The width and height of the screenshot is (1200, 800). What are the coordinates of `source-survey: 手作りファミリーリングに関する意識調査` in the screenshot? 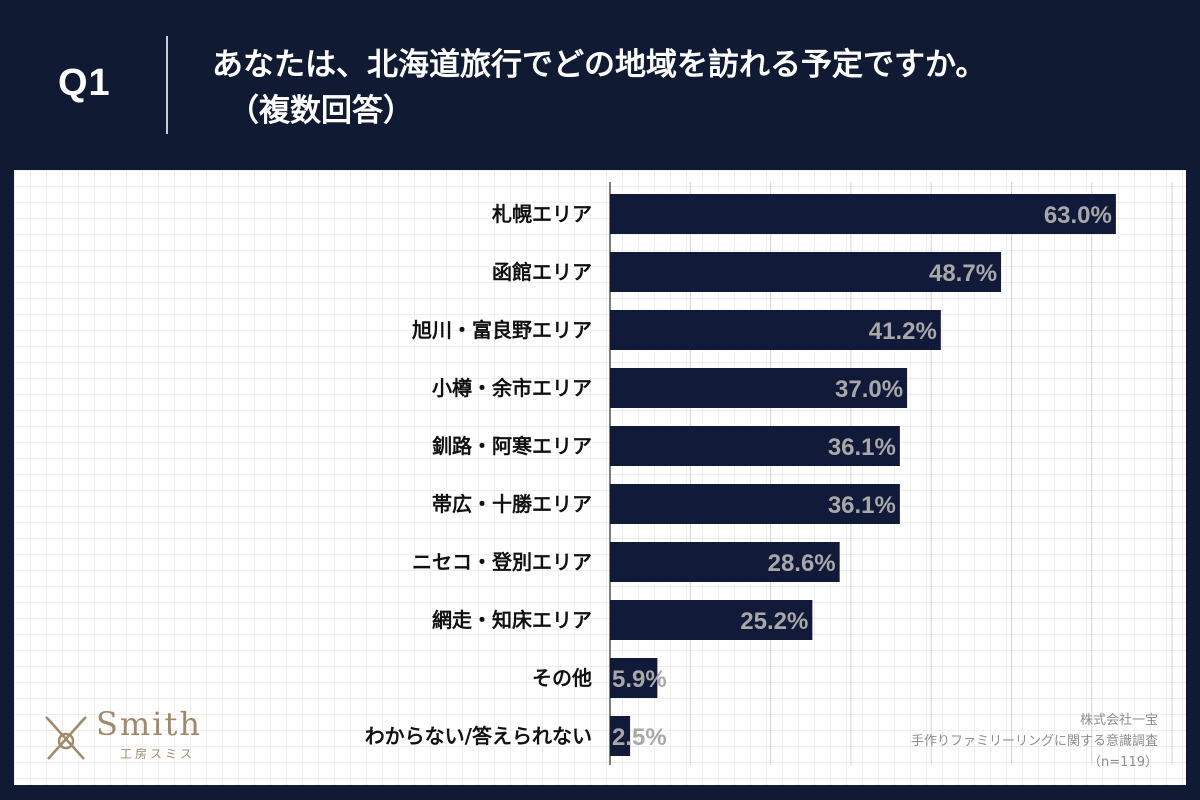 It's located at (1034, 741).